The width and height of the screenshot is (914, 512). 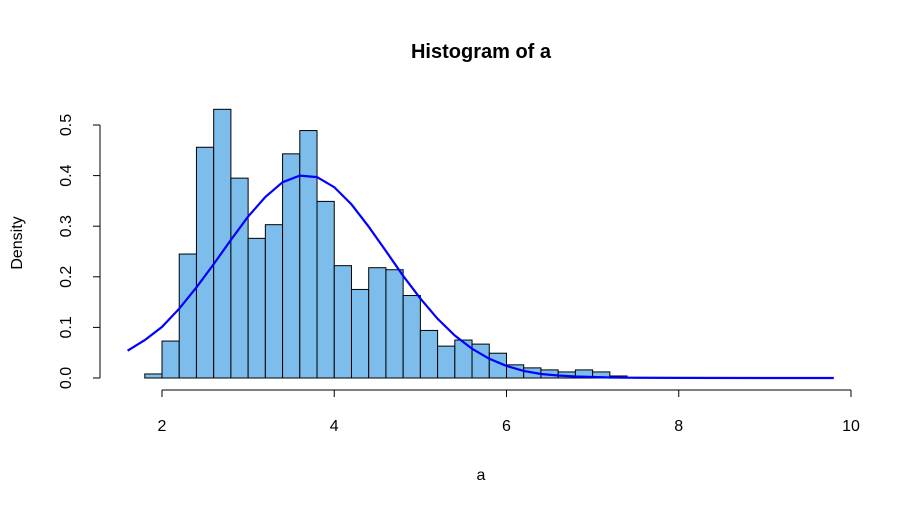 I want to click on y-tick-label: 0.2, so click(x=66, y=277).